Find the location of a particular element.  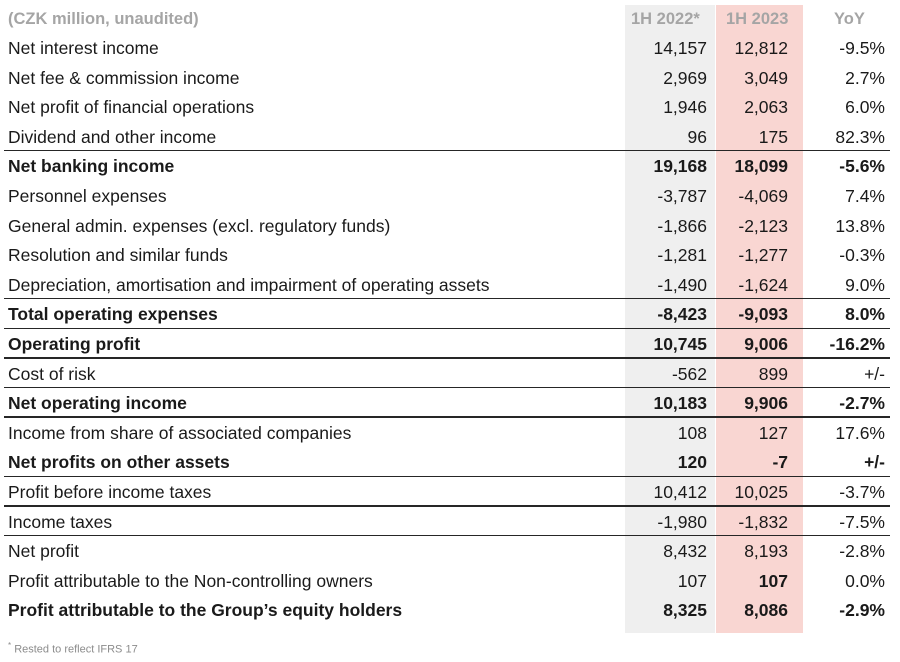

value-1h-2022: -1,866 is located at coordinates (682, 225).